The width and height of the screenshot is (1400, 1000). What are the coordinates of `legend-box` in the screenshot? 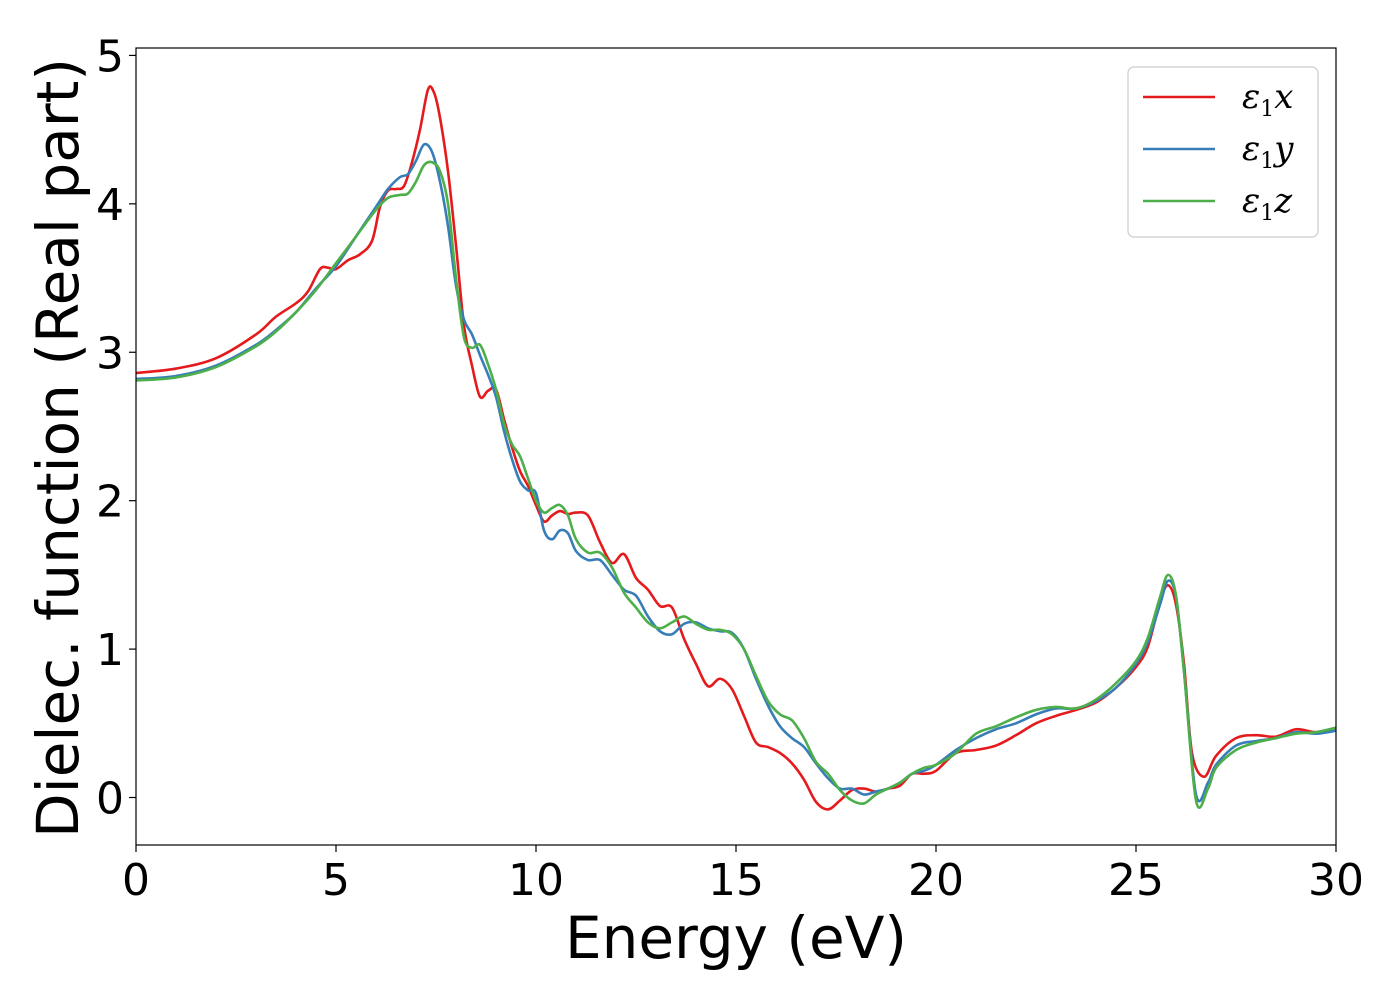 It's located at (1223, 152).